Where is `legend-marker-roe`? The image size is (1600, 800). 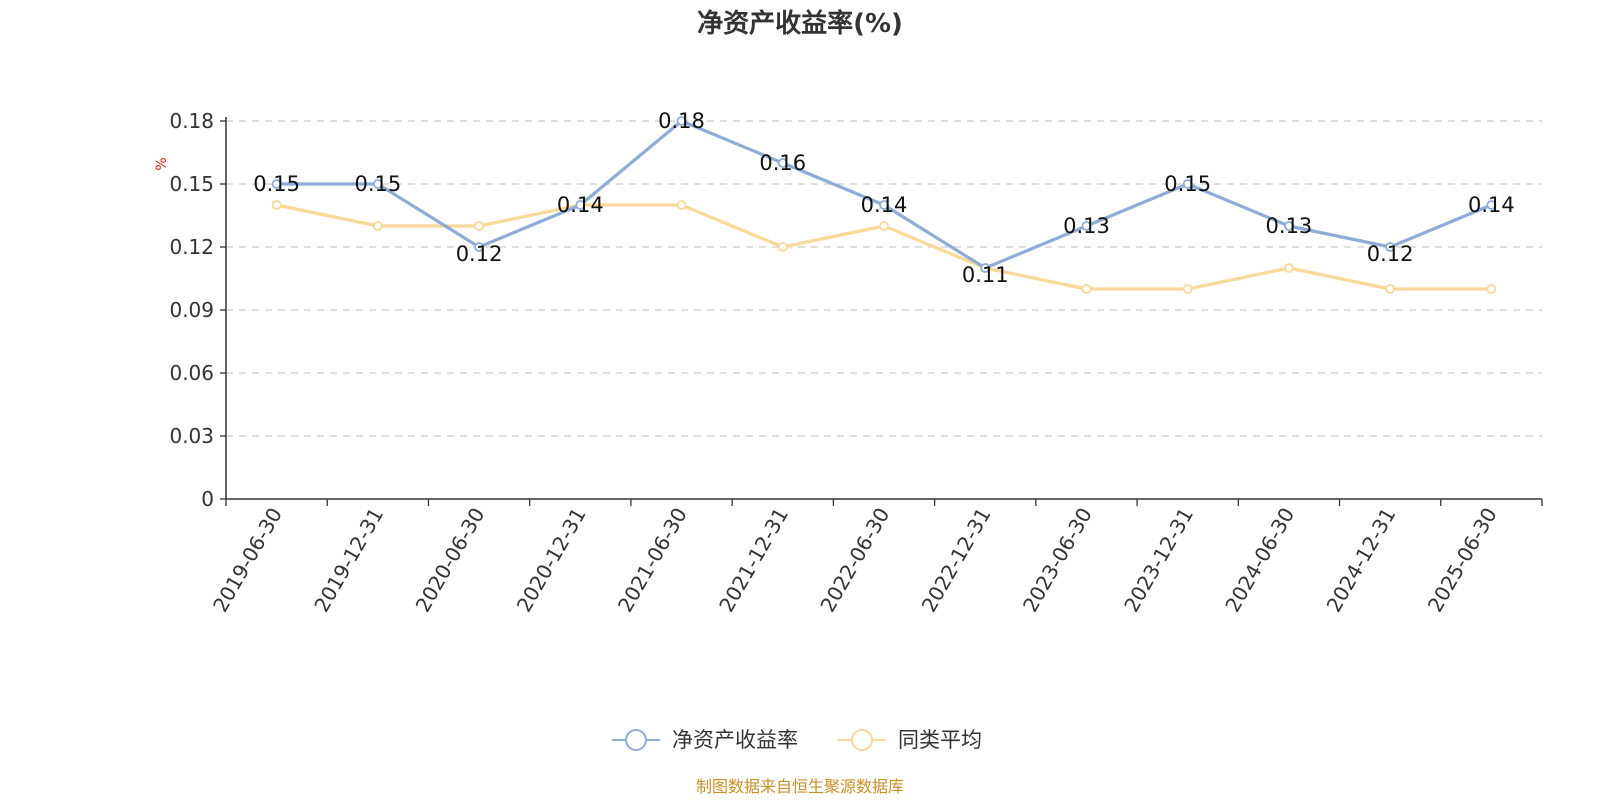 legend-marker-roe is located at coordinates (636, 740).